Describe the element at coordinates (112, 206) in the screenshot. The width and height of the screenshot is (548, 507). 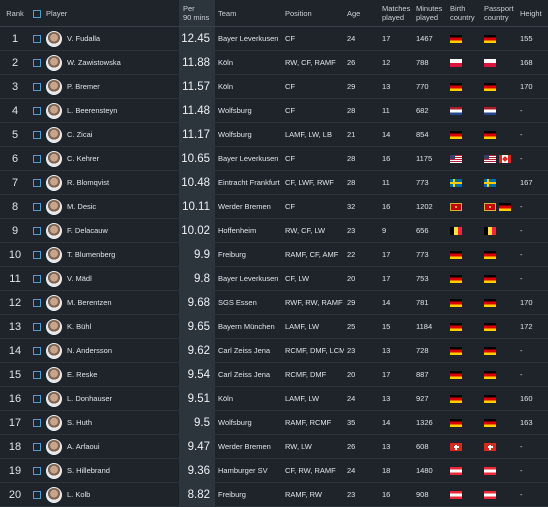
I see `player-info: M. Desic` at that location.